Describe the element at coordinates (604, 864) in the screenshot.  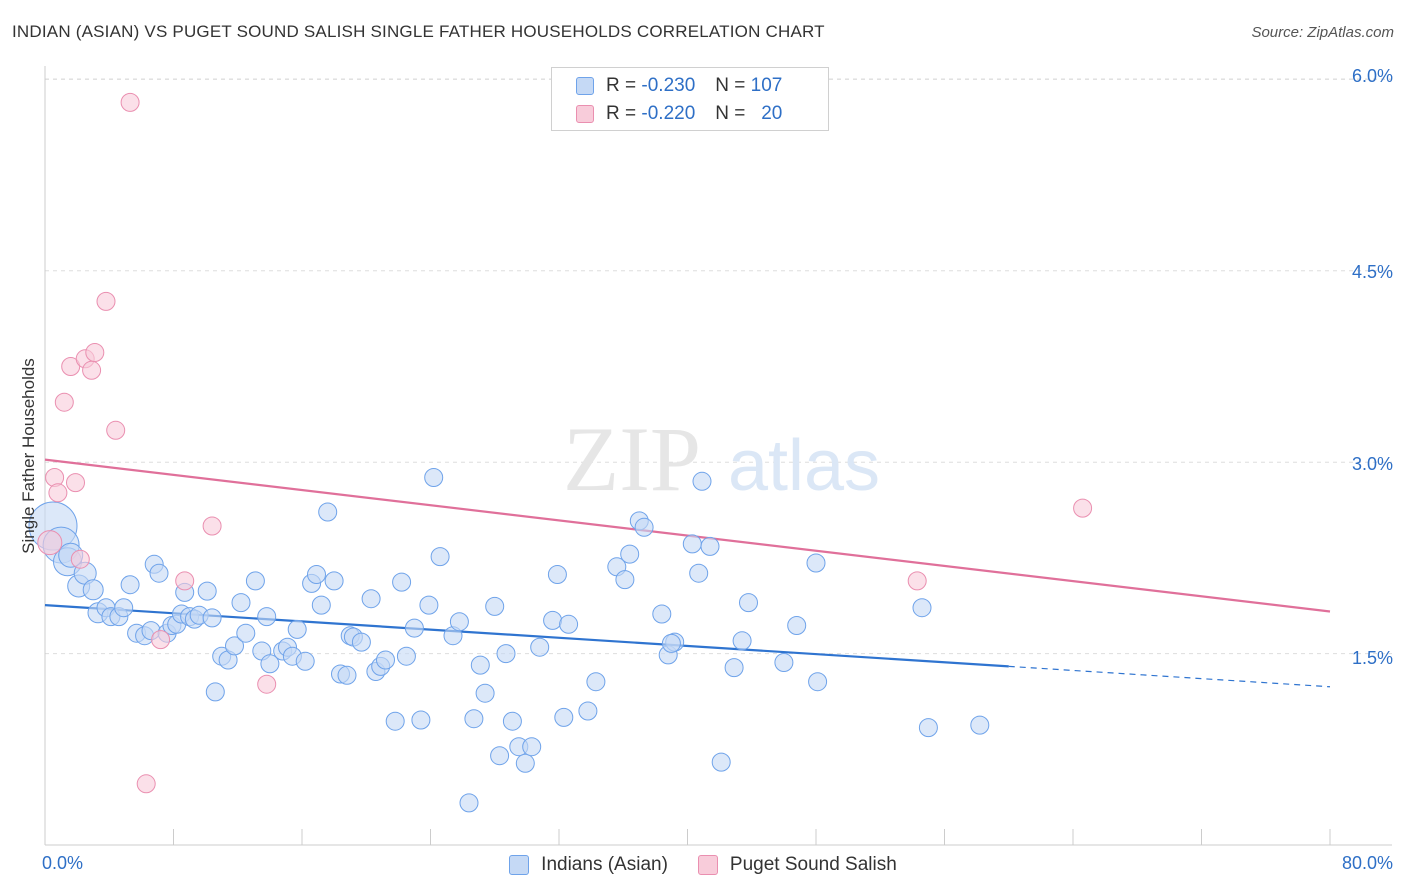
I see `legend-label-indians: Indians (Asian)` at that location.